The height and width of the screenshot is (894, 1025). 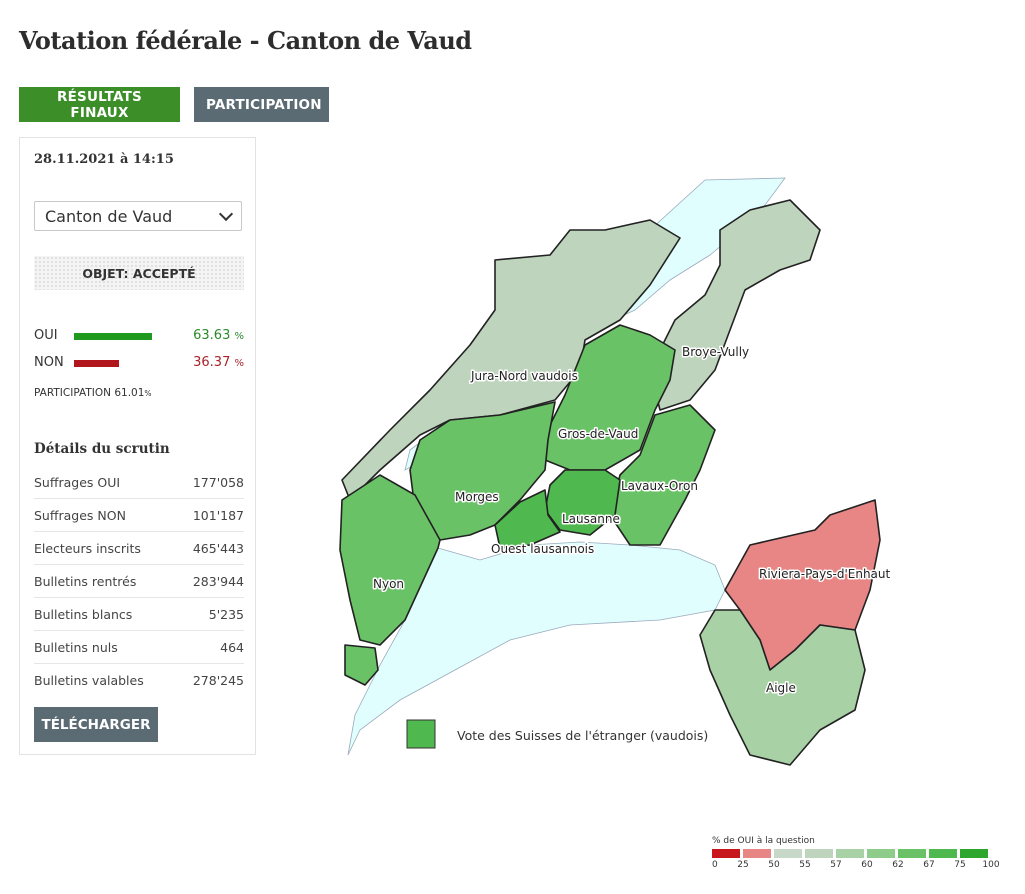 I want to click on lake-geneva, so click(x=536, y=648).